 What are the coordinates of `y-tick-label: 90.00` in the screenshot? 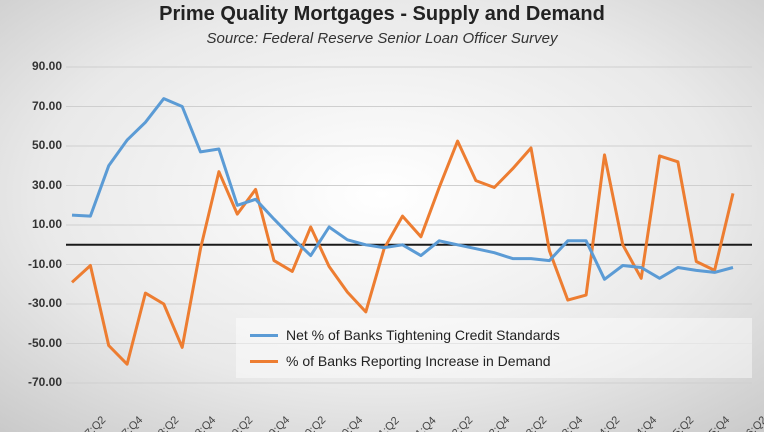 It's located at (46, 66).